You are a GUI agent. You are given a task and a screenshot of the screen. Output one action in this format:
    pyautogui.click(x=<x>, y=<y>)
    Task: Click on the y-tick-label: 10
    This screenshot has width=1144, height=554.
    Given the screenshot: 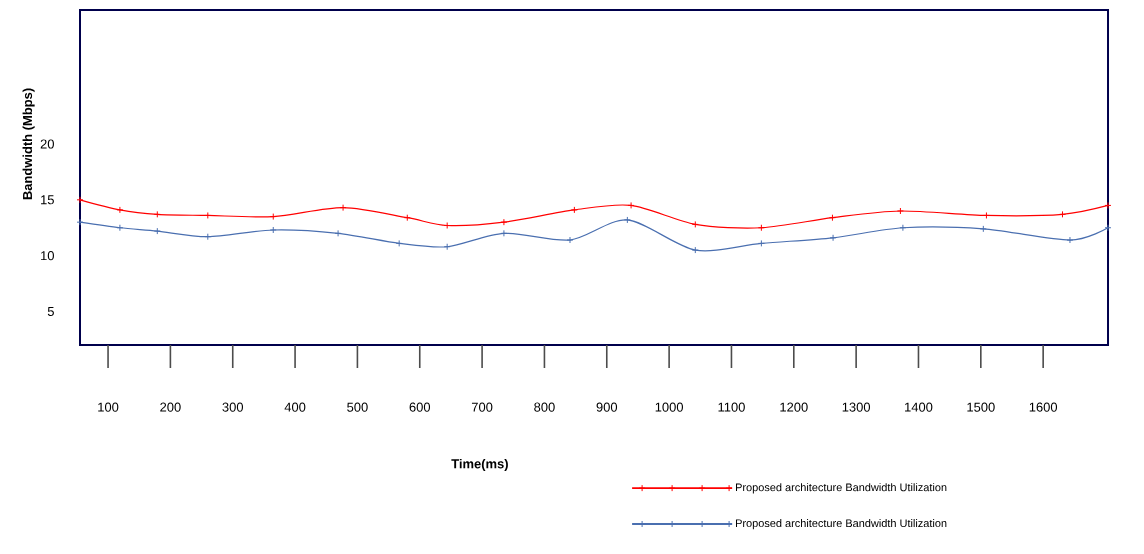 What is the action you would take?
    pyautogui.click(x=47, y=256)
    